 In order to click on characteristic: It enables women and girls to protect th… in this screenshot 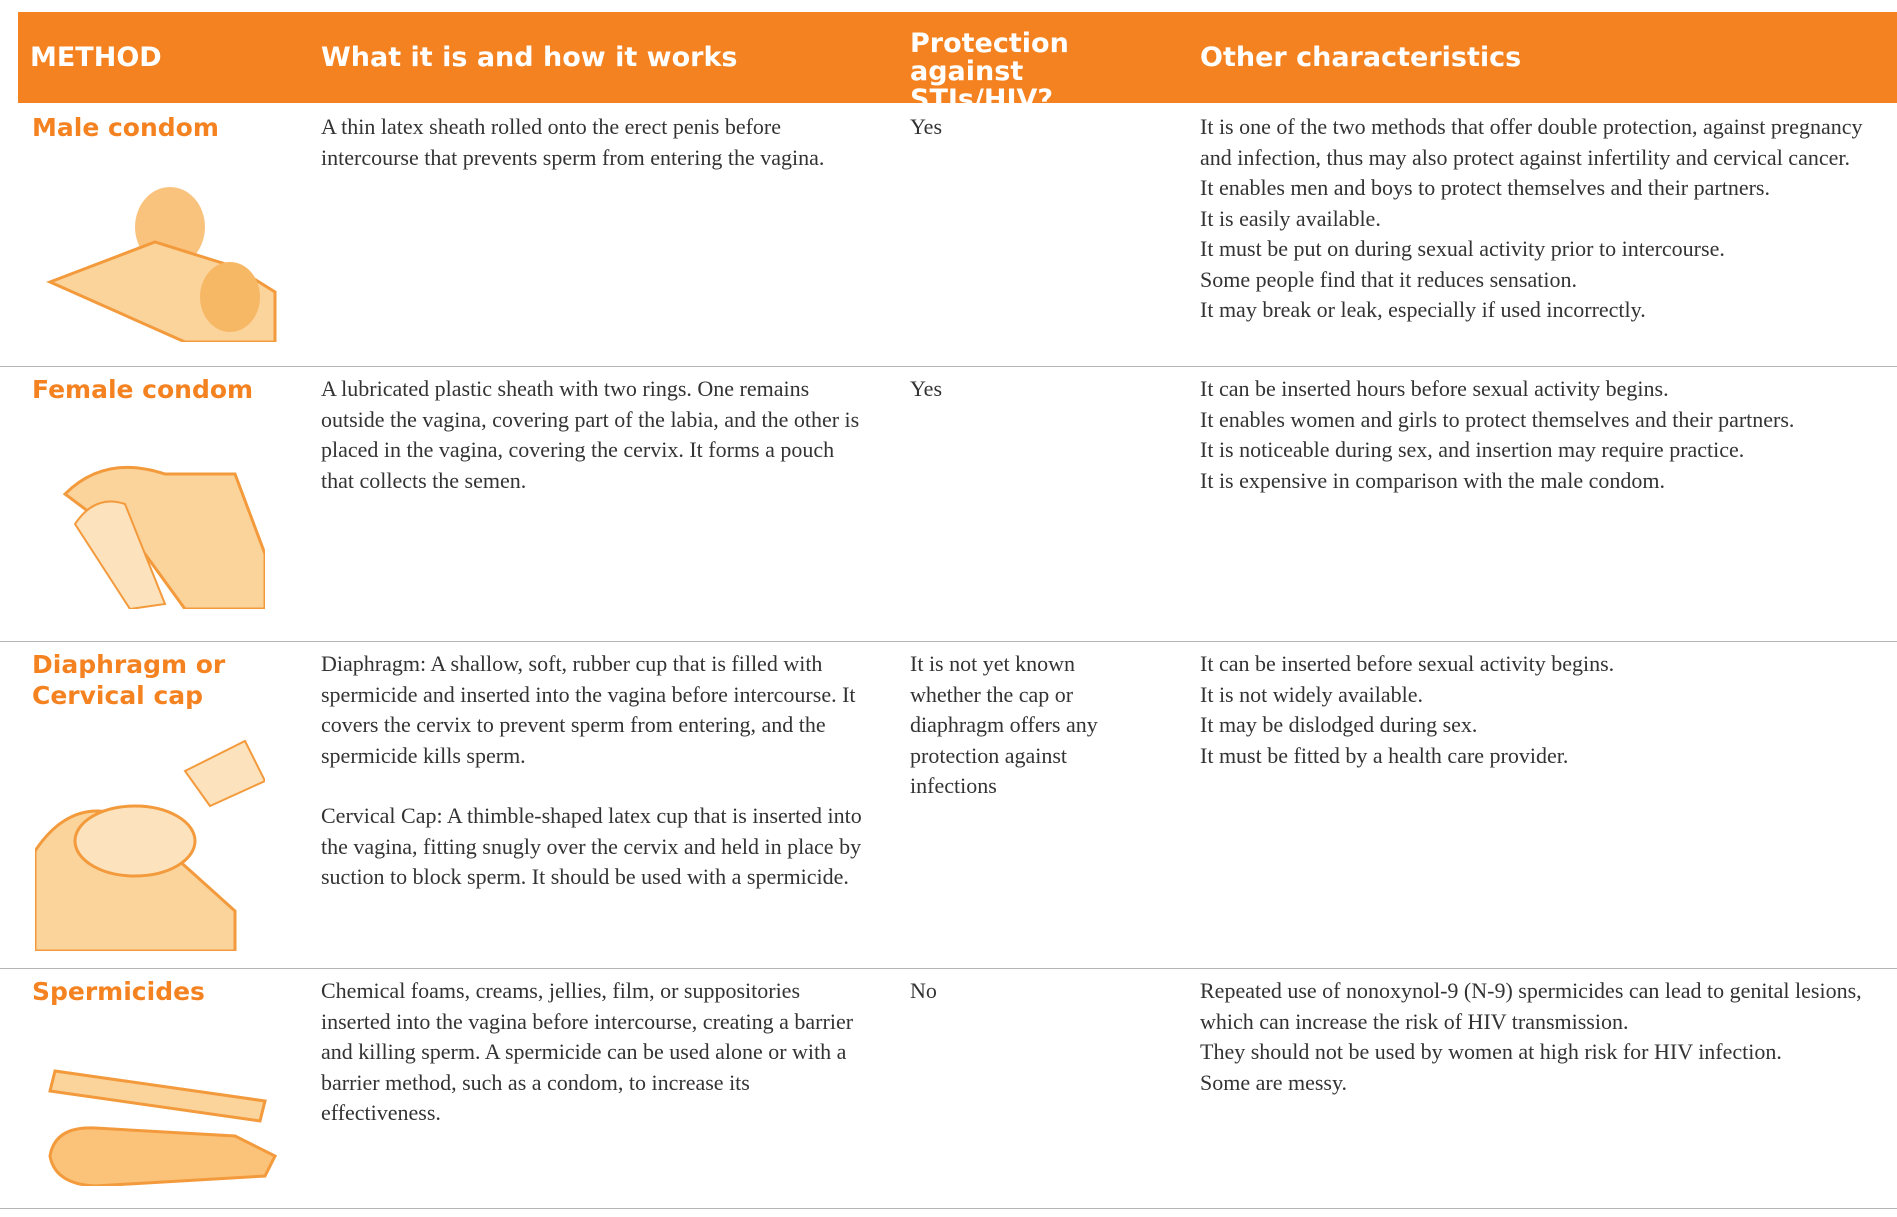, I will do `click(1497, 419)`.